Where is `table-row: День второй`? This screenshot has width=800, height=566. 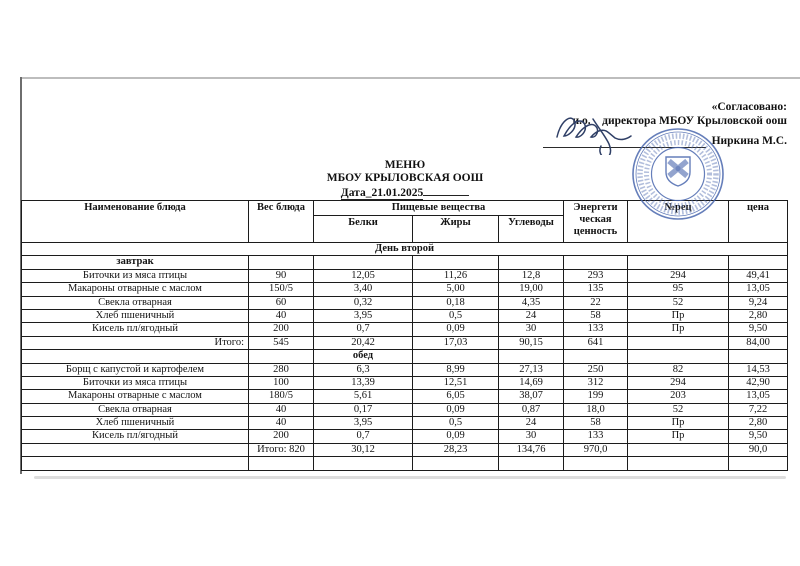 table-row: День второй is located at coordinates (404, 249).